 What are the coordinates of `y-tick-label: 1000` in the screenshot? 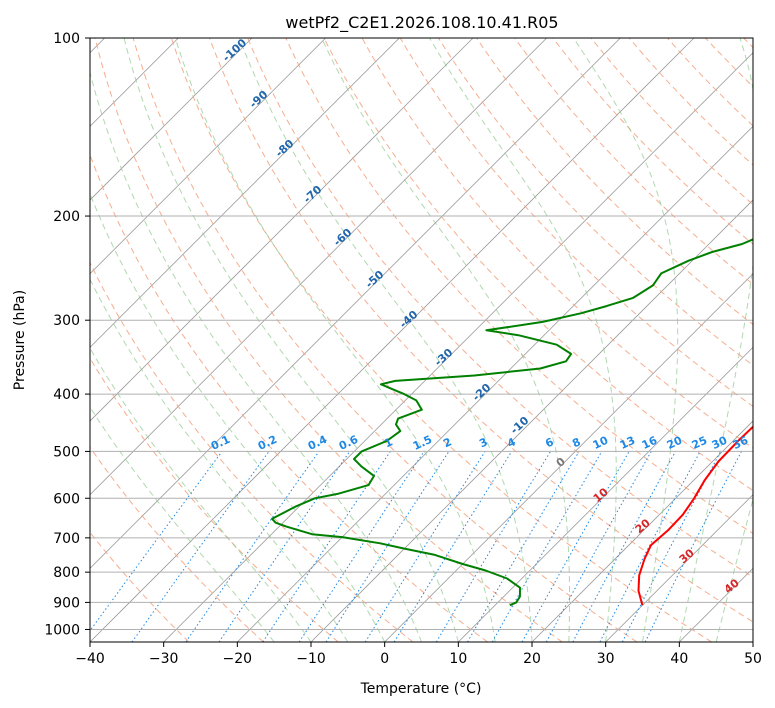 It's located at (62, 630).